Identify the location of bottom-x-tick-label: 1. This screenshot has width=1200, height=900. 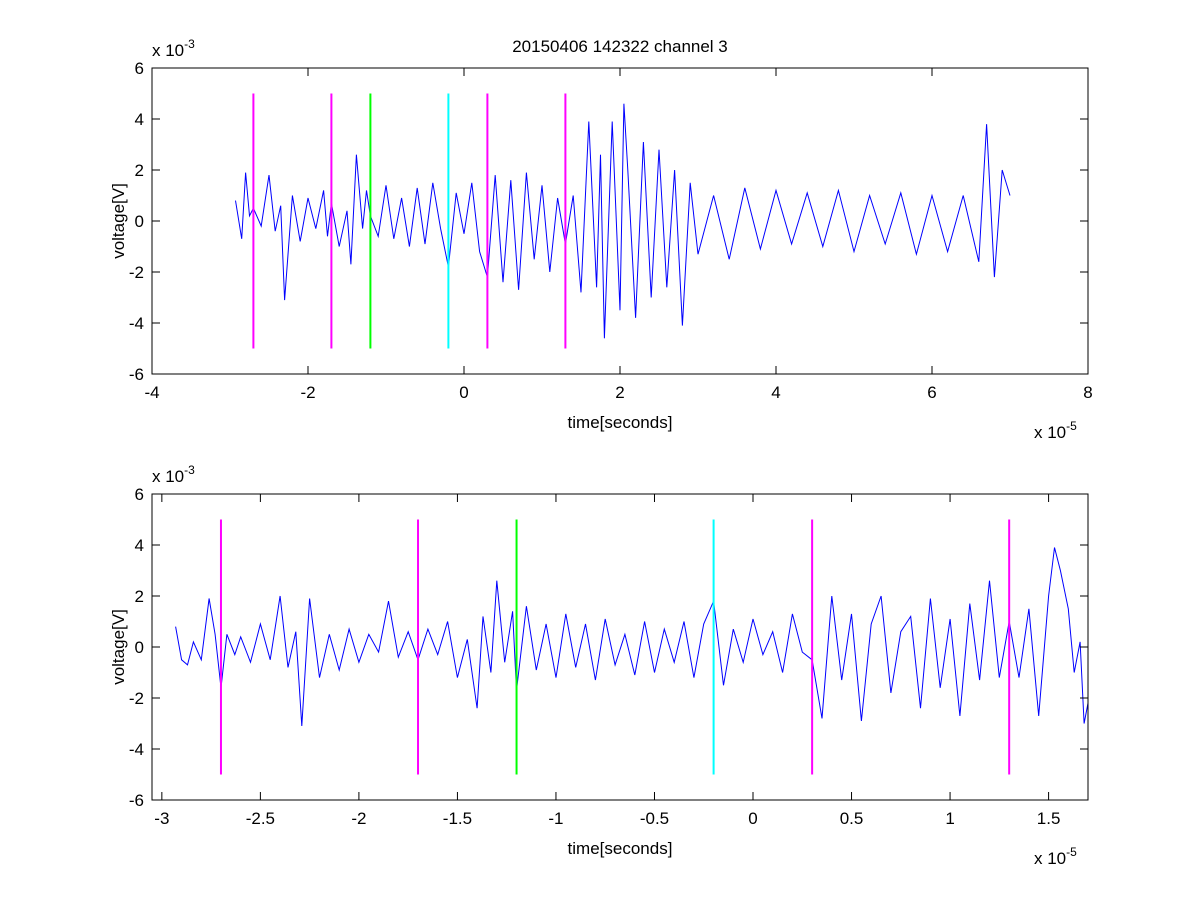
(949, 818).